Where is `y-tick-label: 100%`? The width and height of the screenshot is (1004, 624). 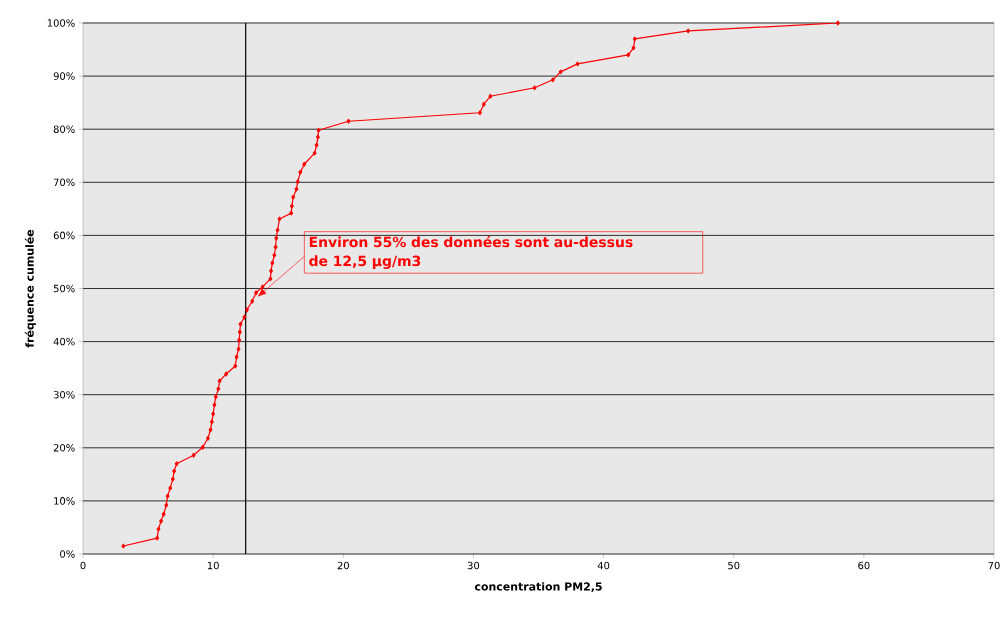
y-tick-label: 100% is located at coordinates (61, 23).